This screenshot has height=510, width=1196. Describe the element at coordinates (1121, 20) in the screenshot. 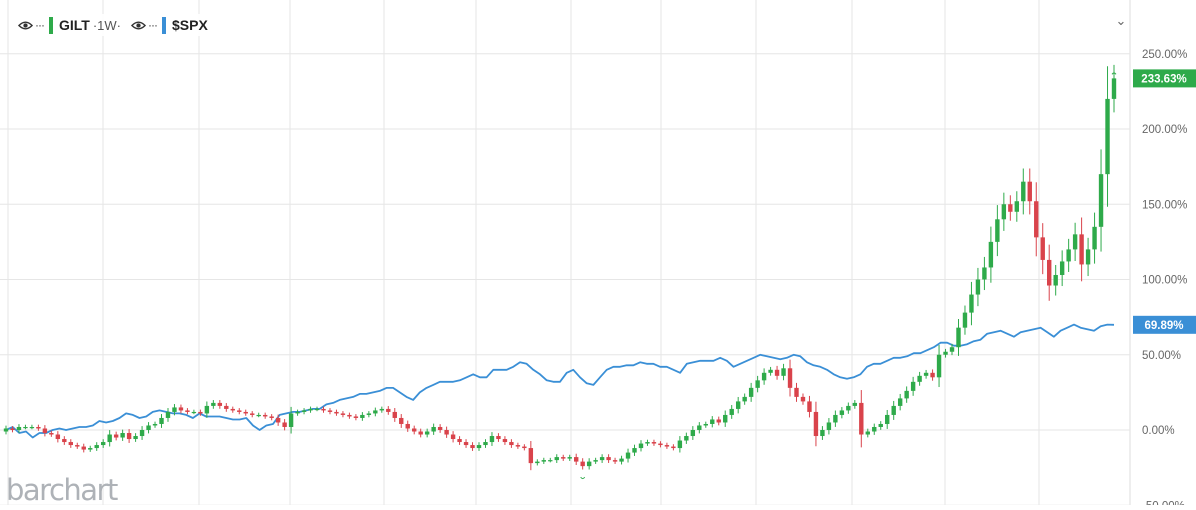

I see `chevron-down-icon: ⌄` at that location.